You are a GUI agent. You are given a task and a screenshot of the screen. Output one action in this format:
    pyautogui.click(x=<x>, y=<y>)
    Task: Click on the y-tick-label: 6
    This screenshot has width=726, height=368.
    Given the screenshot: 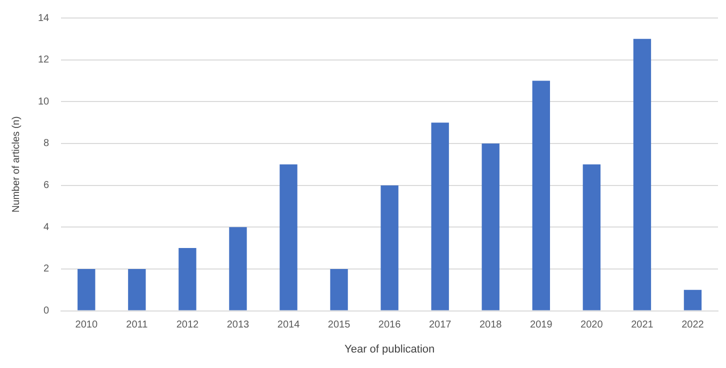 What is the action you would take?
    pyautogui.click(x=47, y=186)
    